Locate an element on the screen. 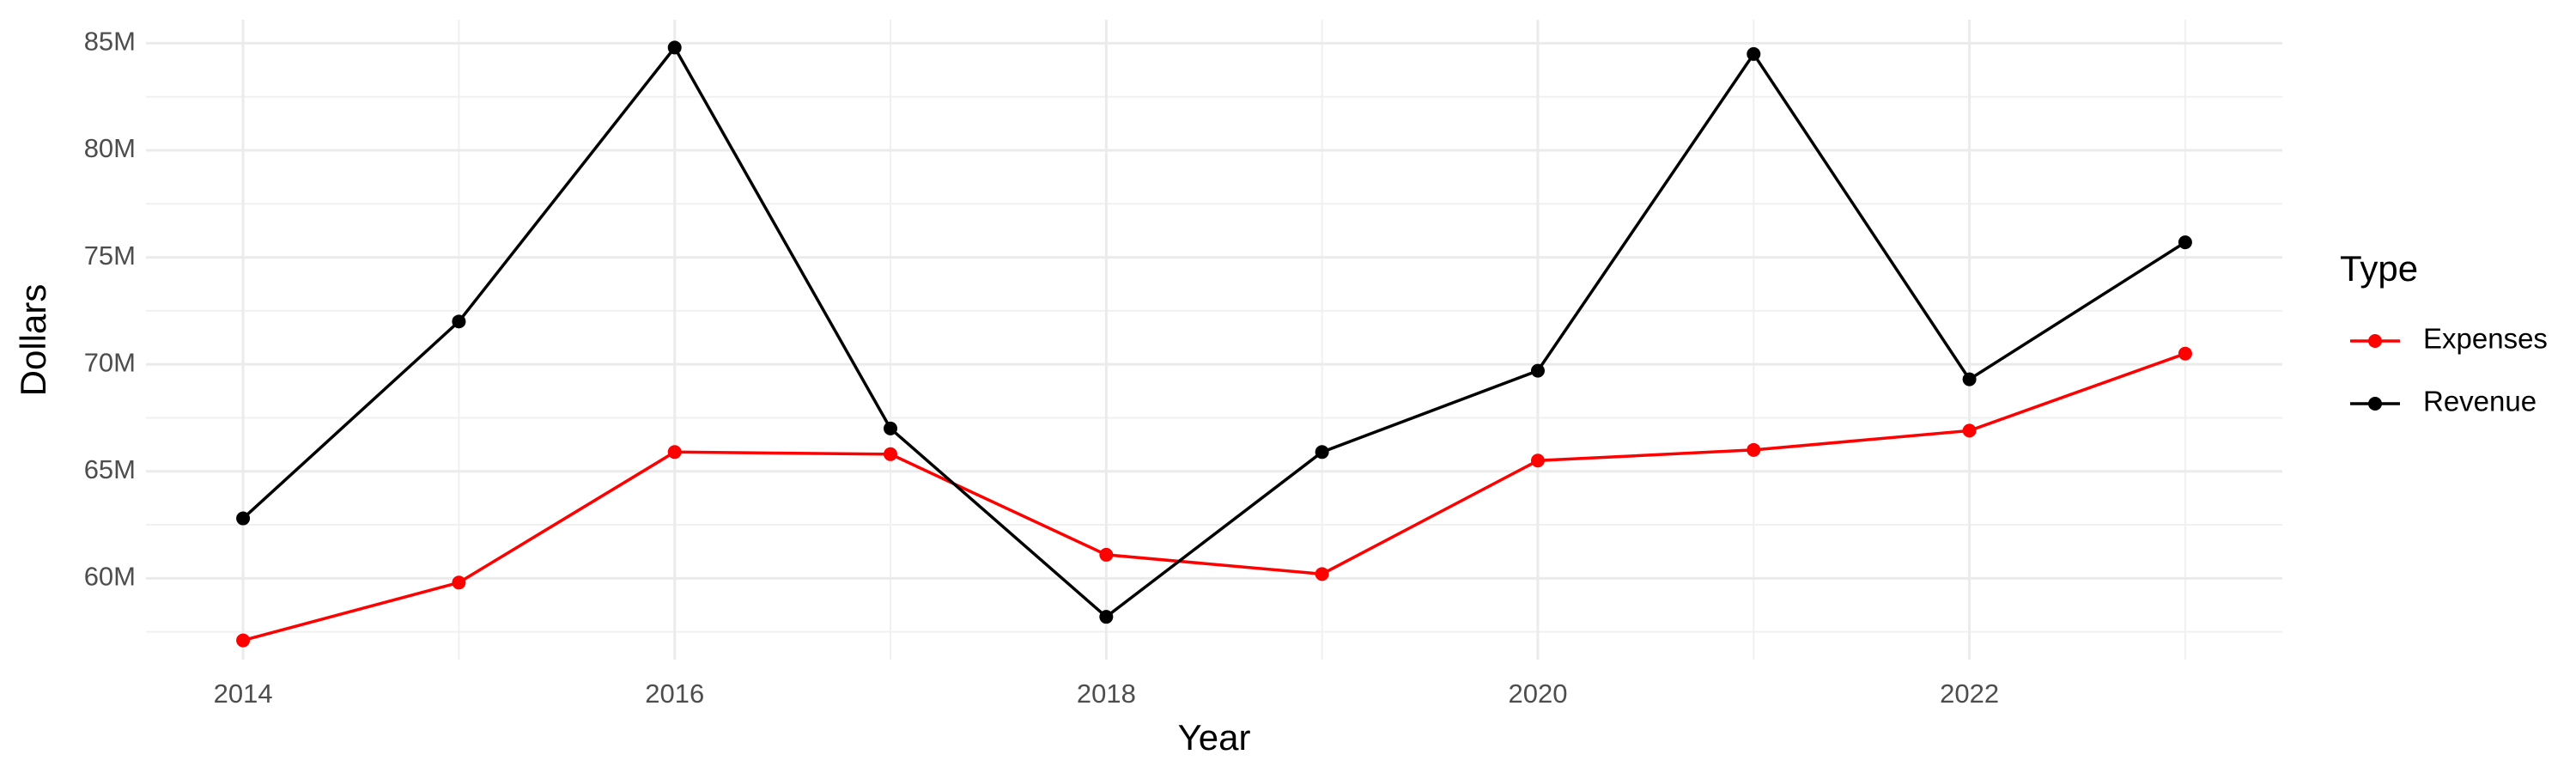 The width and height of the screenshot is (2576, 773). y-axis-title: Dollars is located at coordinates (33, 340).